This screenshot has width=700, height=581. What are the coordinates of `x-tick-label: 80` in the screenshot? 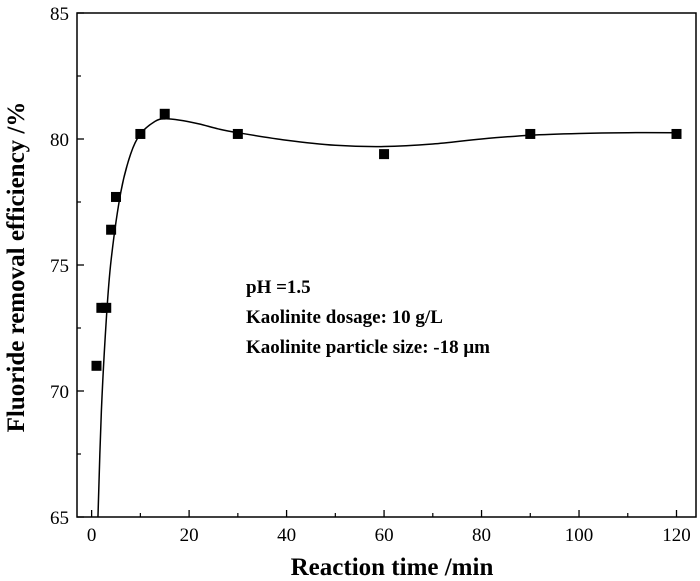 It's located at (481, 535).